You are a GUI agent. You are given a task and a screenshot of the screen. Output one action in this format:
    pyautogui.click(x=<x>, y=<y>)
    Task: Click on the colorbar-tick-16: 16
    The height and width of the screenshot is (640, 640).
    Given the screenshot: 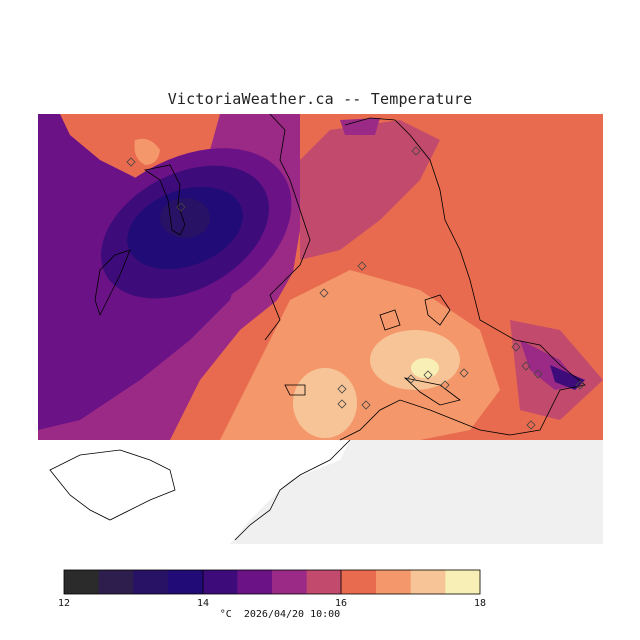 What is the action you would take?
    pyautogui.click(x=341, y=603)
    